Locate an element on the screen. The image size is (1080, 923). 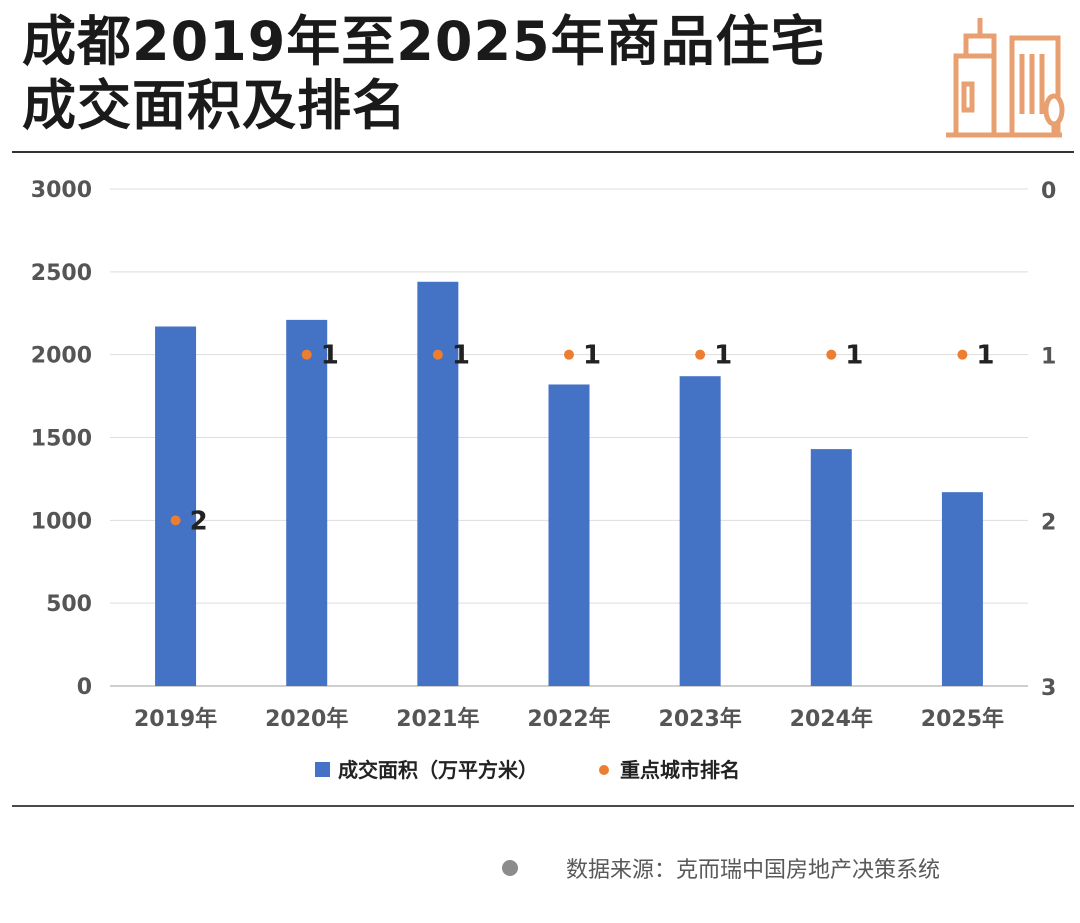
legend-bar-label: 成交面积（万平方米） is located at coordinates (438, 770).